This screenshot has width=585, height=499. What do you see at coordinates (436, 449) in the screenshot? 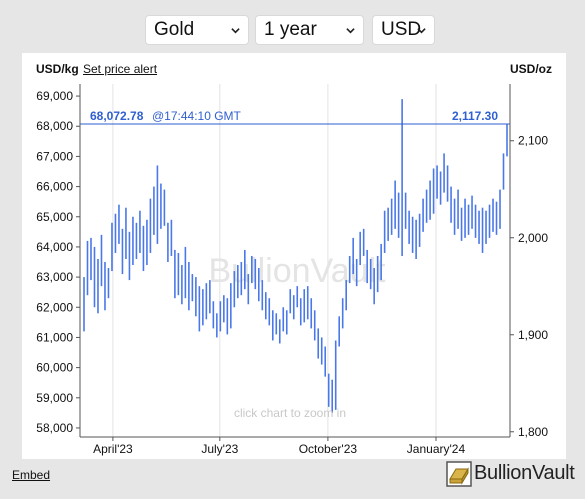
I see `x-tick-label: January'24` at bounding box center [436, 449].